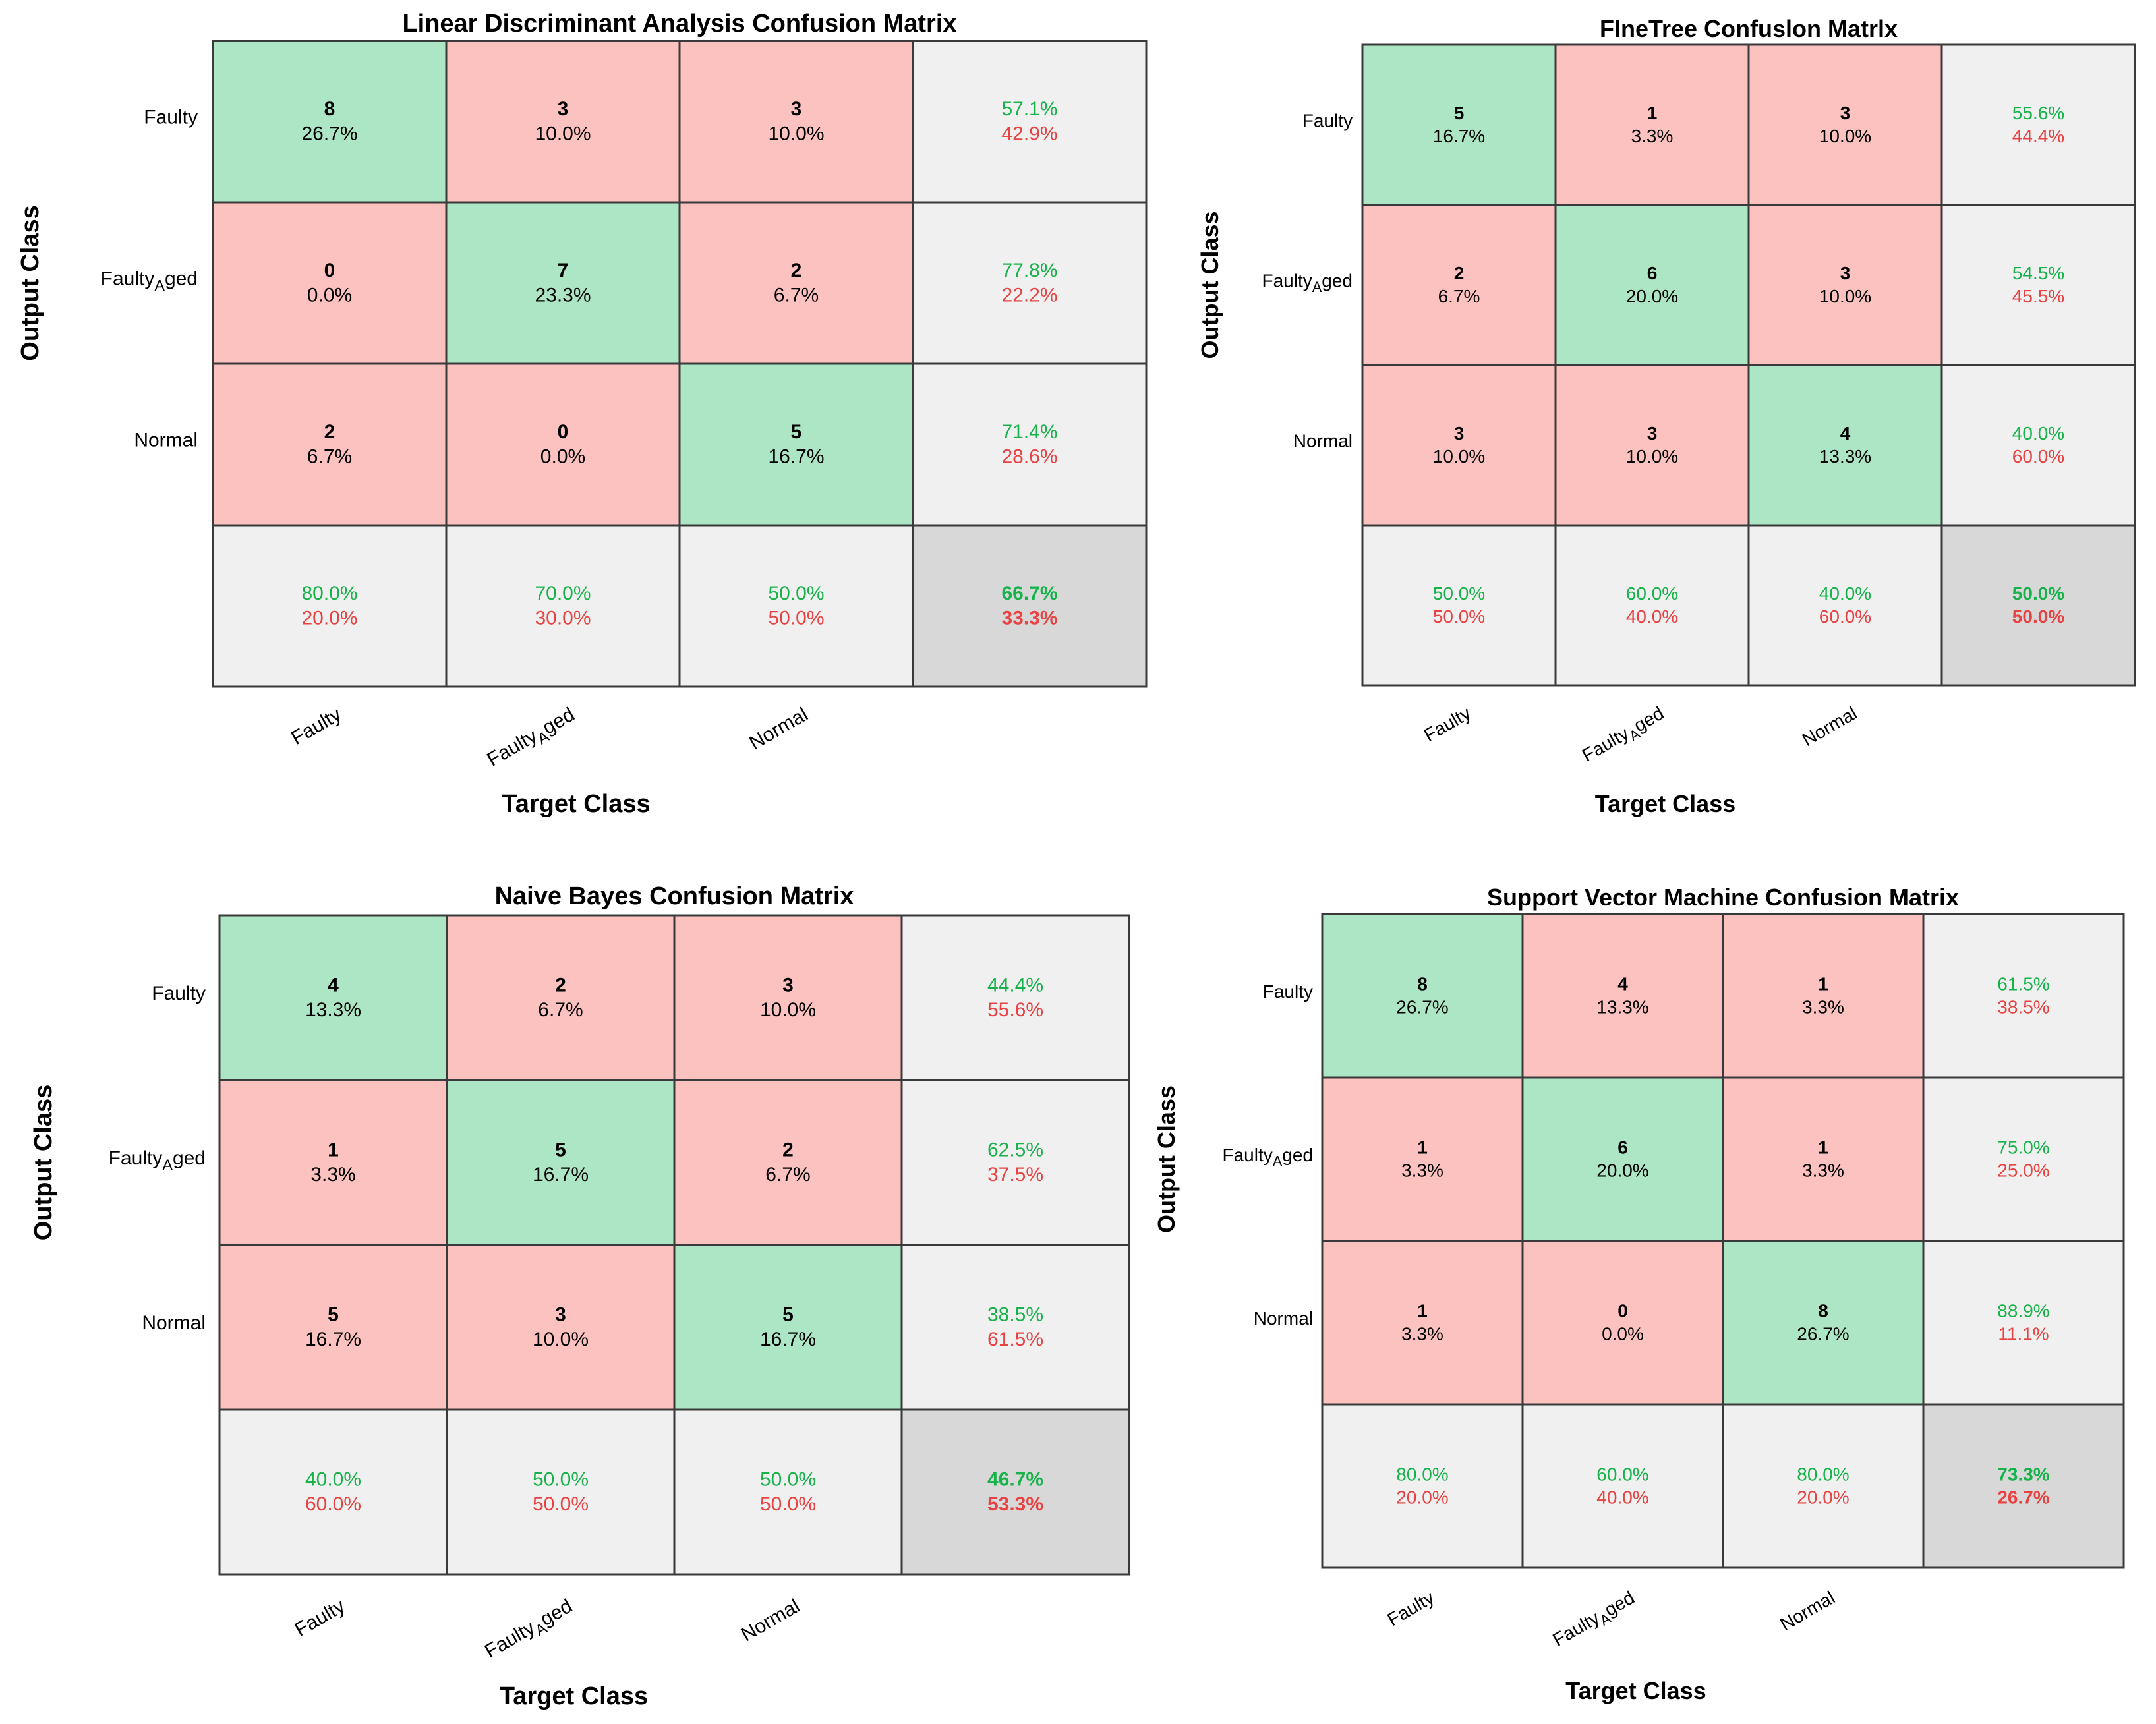  Describe the element at coordinates (1830, 726) in the screenshot. I see `column-label: Normal` at that location.